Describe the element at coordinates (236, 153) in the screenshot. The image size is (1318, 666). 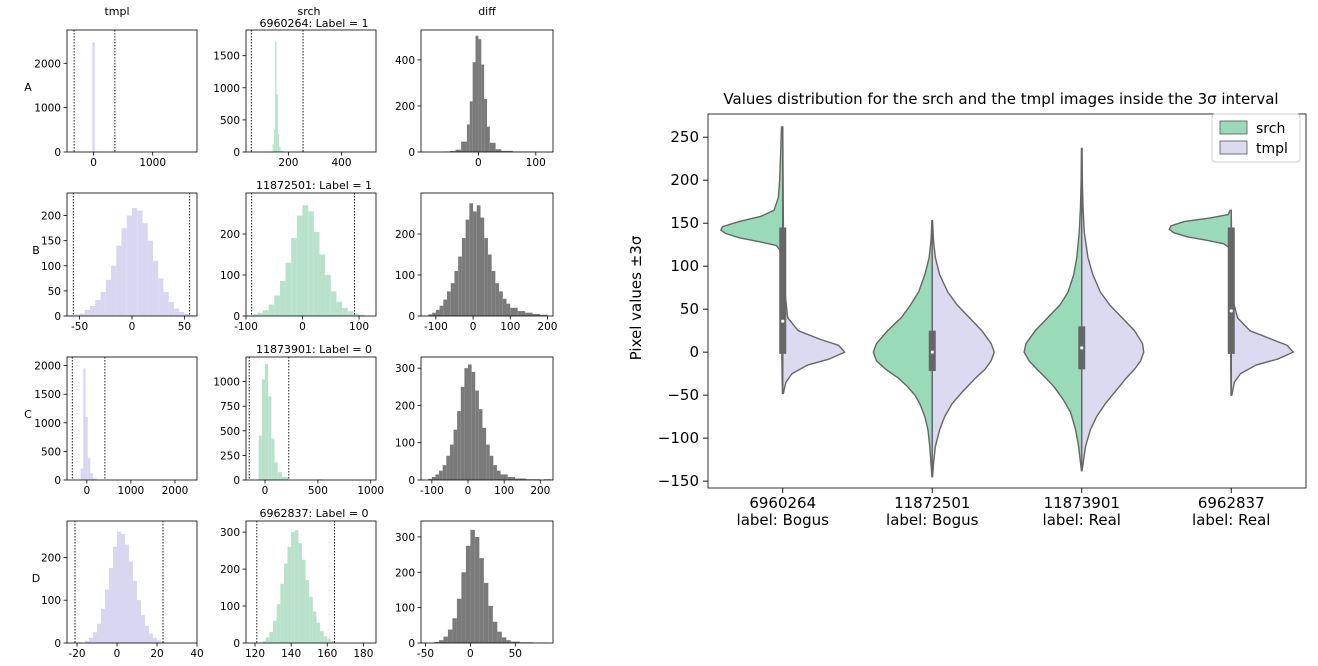
I see `y-tick-label: 0` at that location.